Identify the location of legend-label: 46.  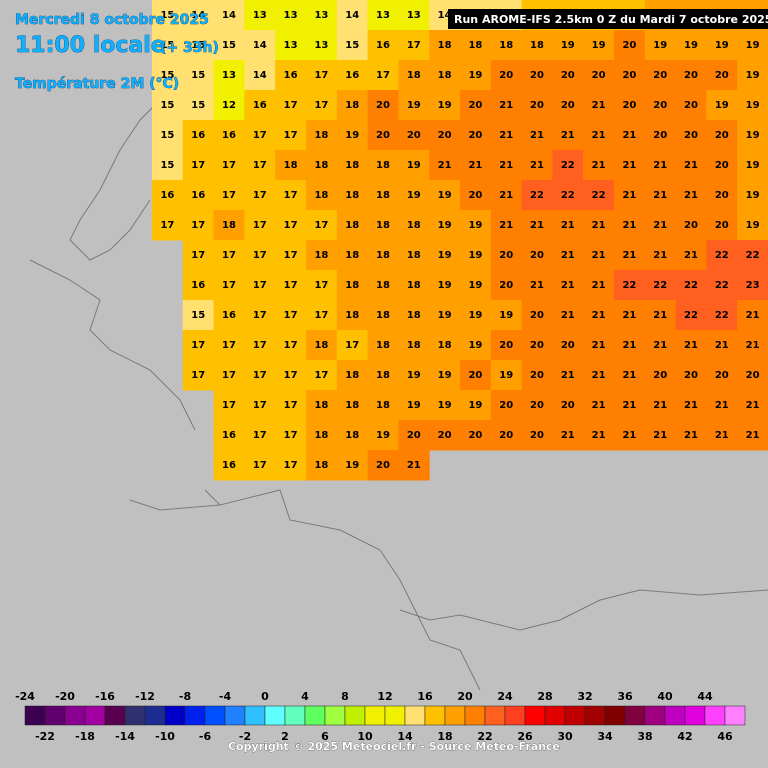
(725, 736).